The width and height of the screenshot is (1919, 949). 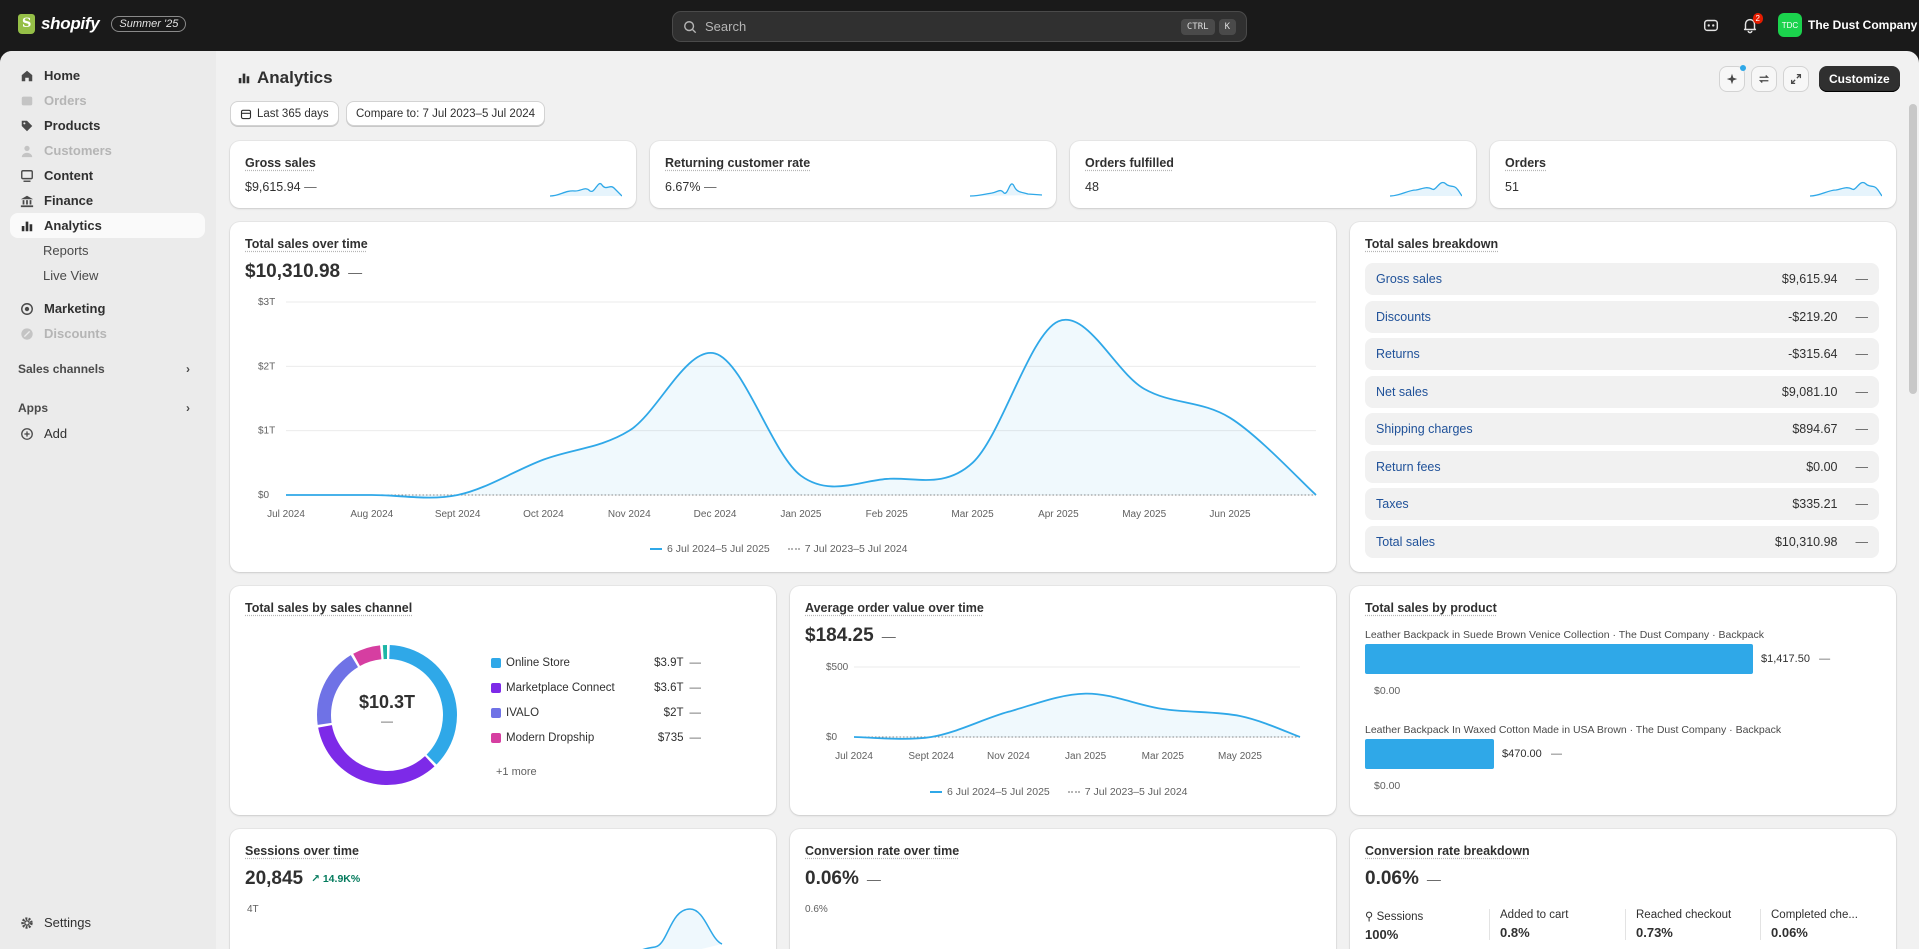 I want to click on channel-legend-item: Marketplace Connect $3.6T —, so click(x=596, y=688).